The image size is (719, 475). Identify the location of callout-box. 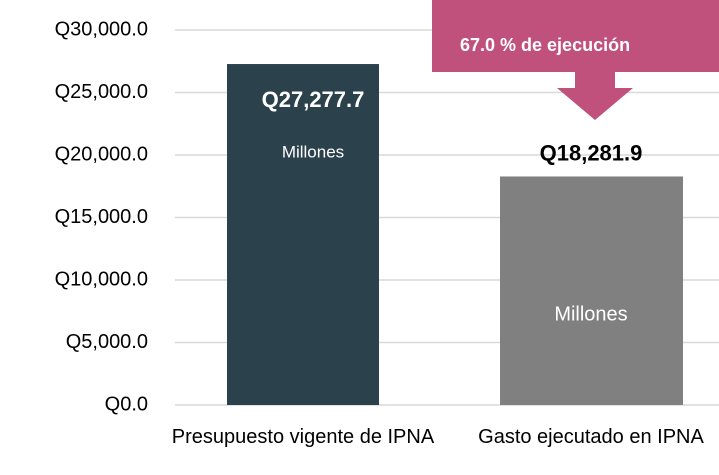
(575, 36).